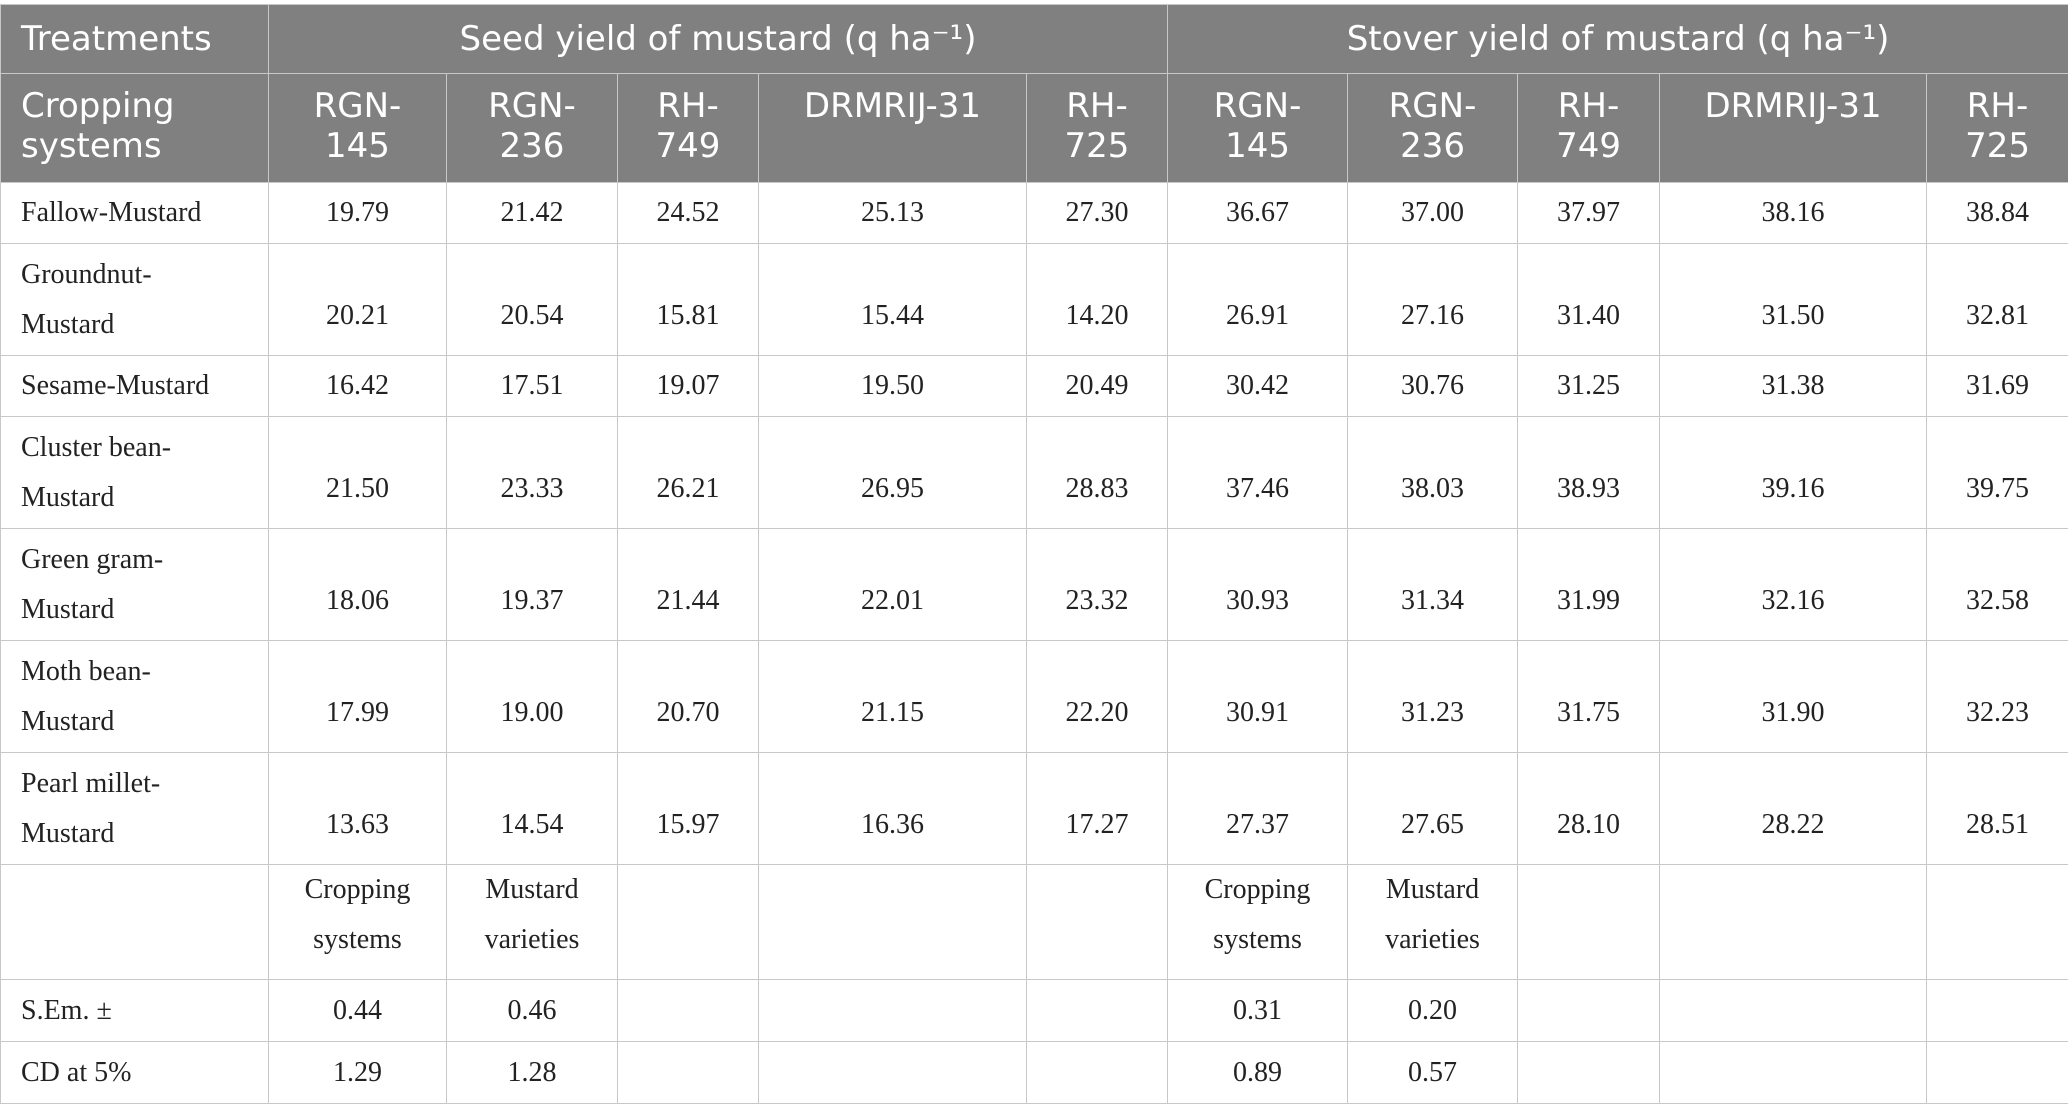 The image size is (2068, 1115). I want to click on value-cell: 27.65, so click(1433, 808).